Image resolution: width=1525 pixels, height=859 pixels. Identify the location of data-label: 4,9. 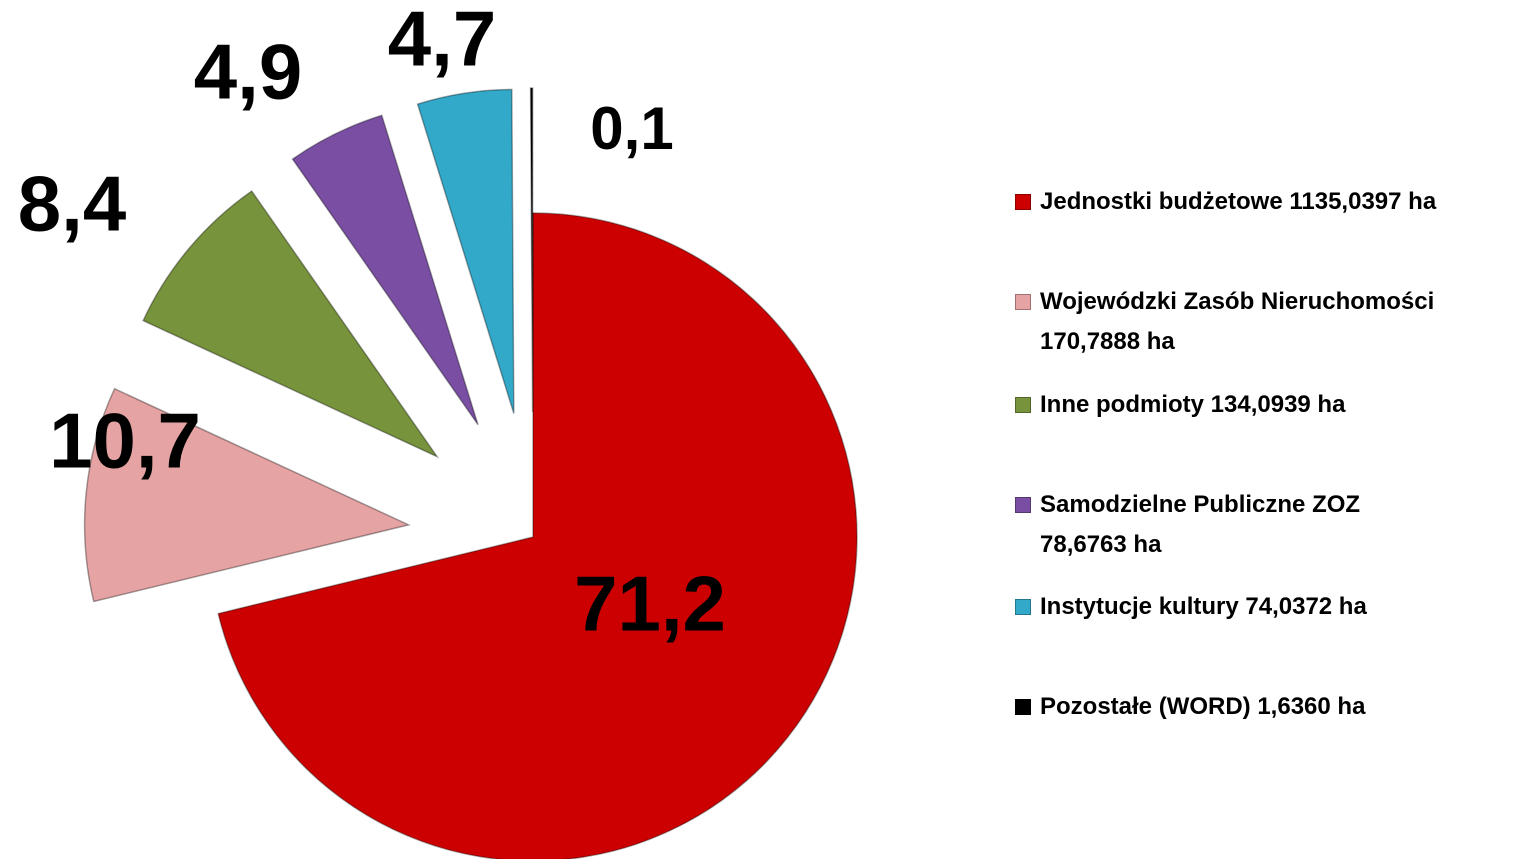
(248, 72).